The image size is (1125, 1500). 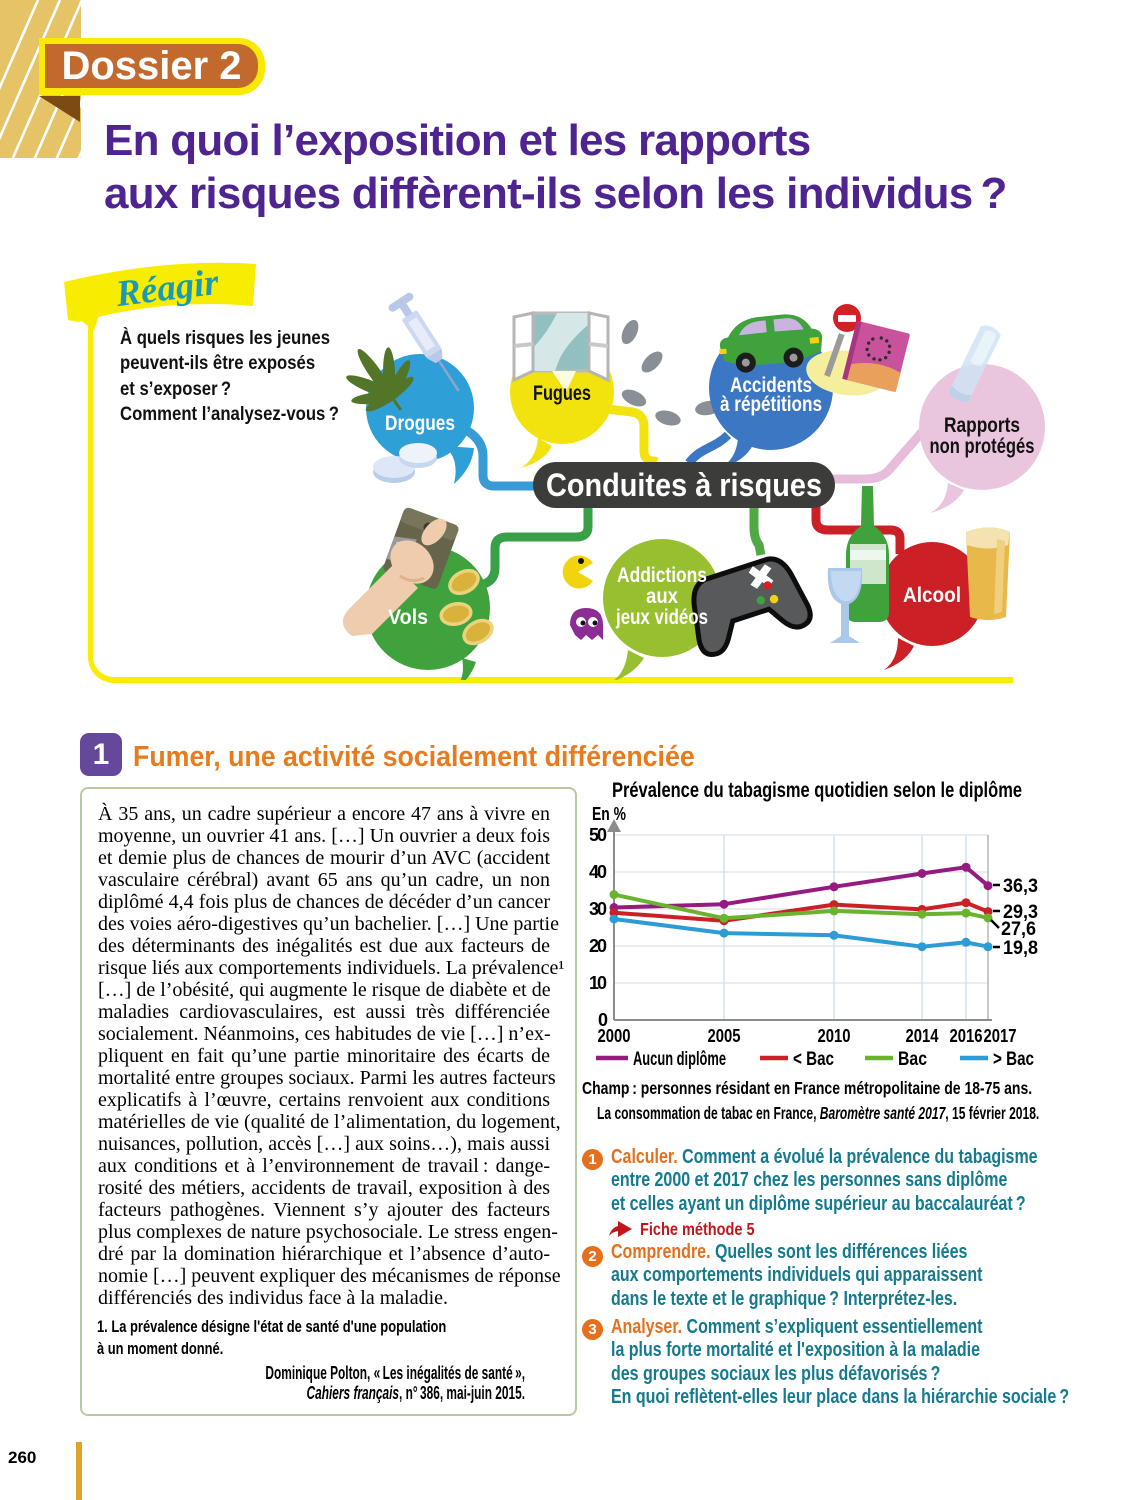 What do you see at coordinates (603, 1020) in the screenshot?
I see `svg-text: 0` at bounding box center [603, 1020].